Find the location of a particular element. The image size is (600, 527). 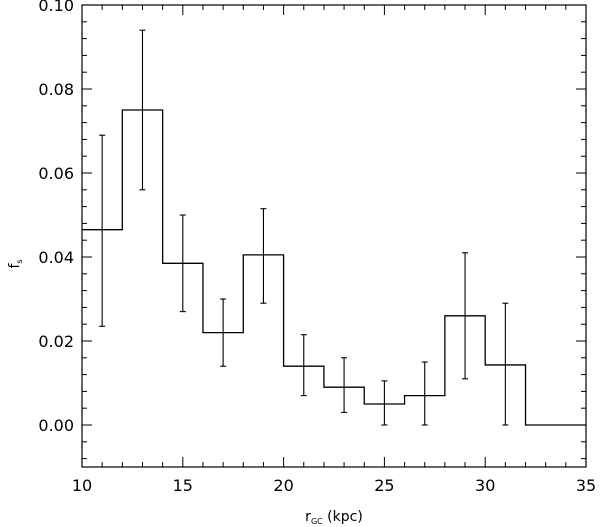

y-tick-label: 0.08 is located at coordinates (56, 89).